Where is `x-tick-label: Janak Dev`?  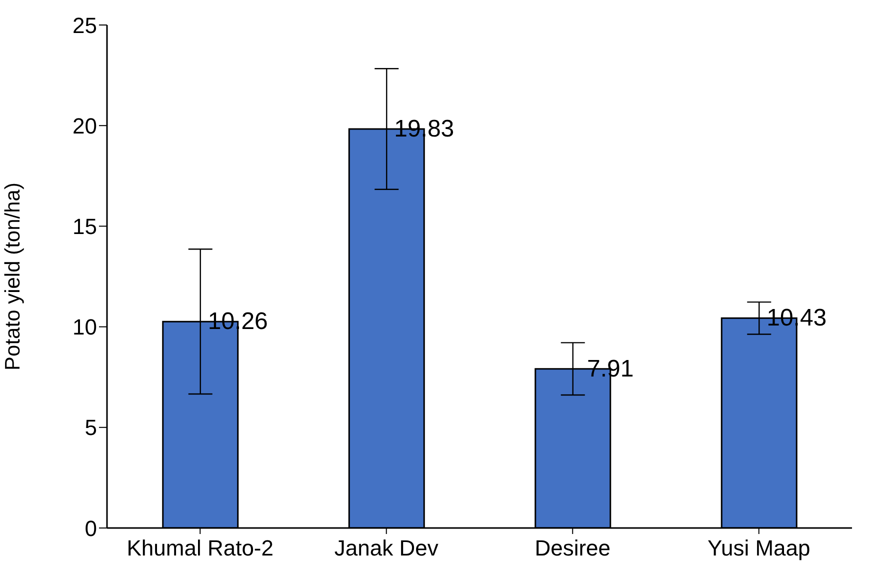 x-tick-label: Janak Dev is located at coordinates (386, 548).